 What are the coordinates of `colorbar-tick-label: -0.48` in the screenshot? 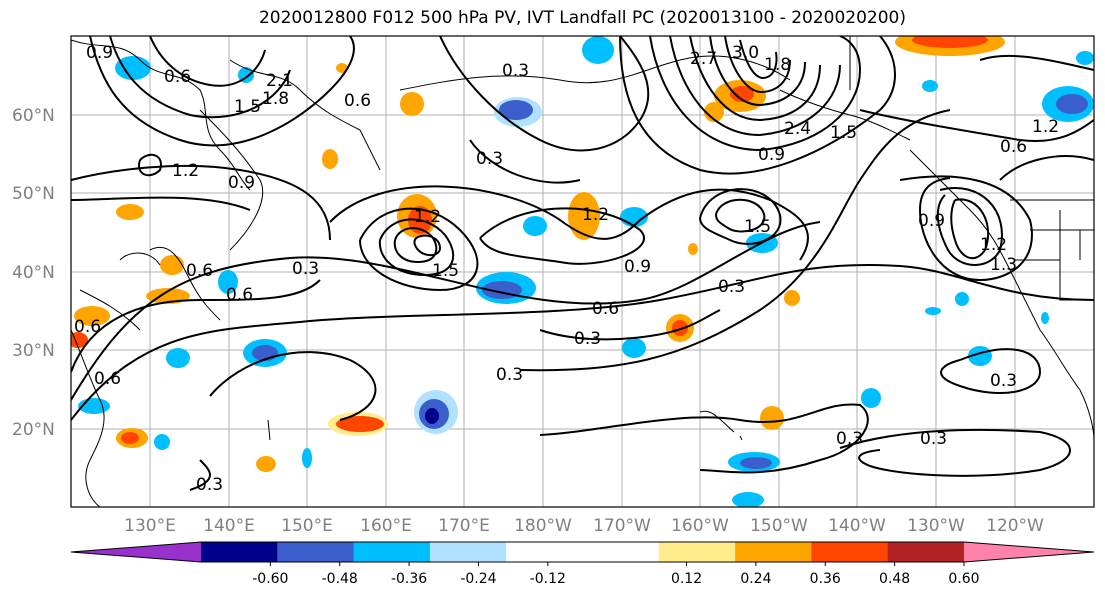 It's located at (340, 579).